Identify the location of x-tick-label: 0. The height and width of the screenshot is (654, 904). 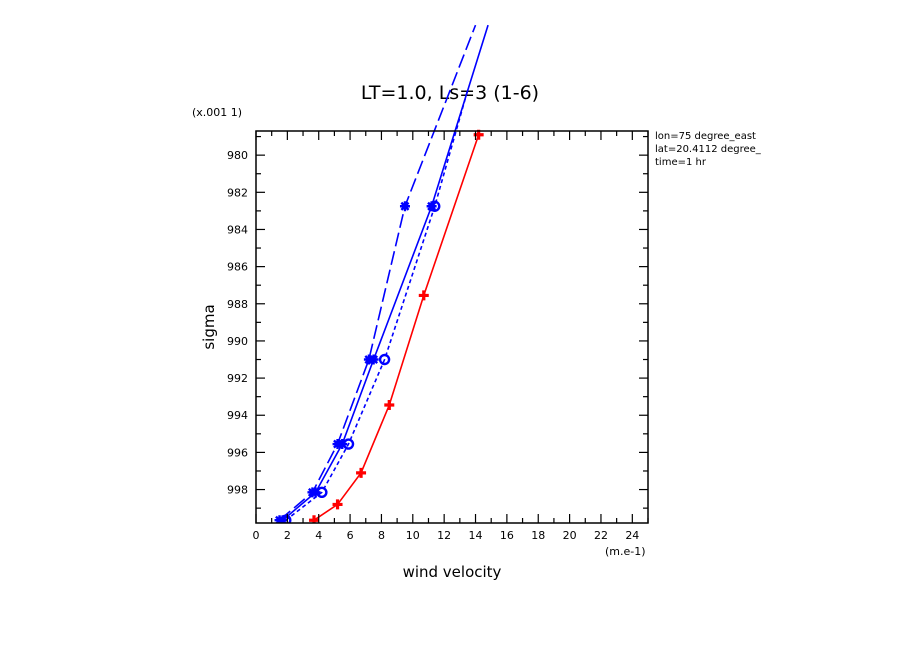
(256, 535).